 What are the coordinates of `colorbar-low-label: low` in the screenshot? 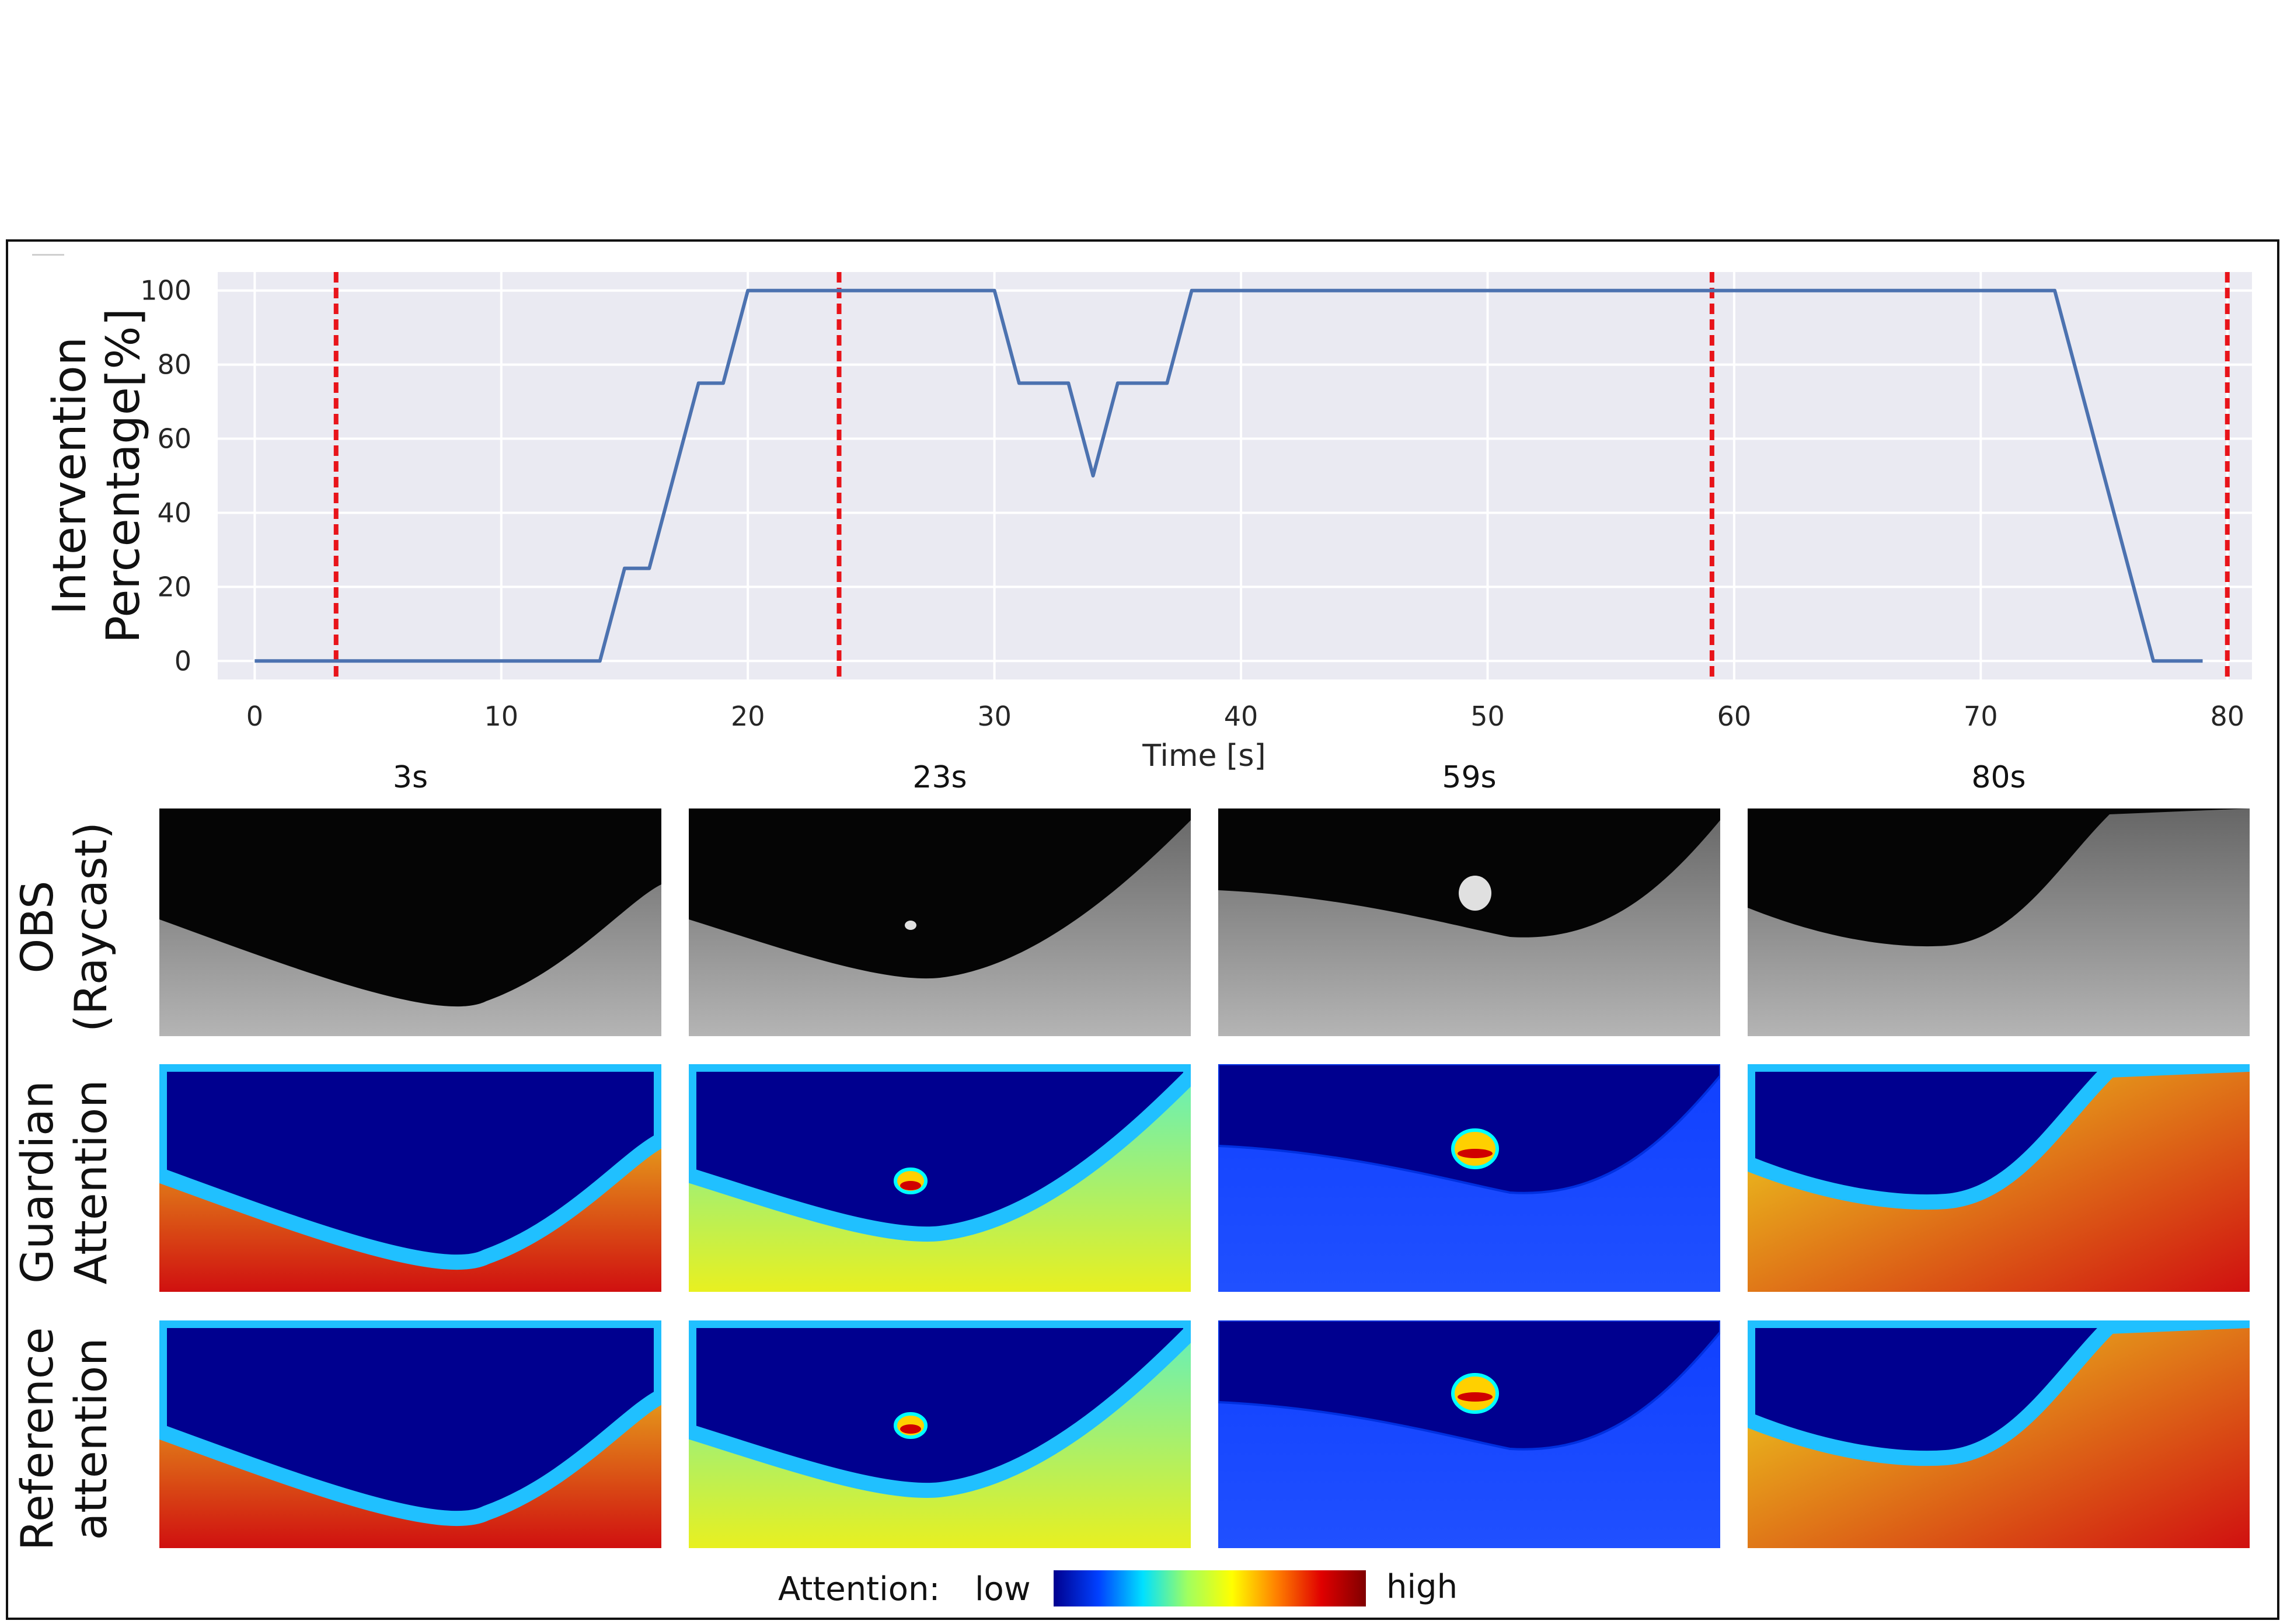 It's located at (1003, 1589).